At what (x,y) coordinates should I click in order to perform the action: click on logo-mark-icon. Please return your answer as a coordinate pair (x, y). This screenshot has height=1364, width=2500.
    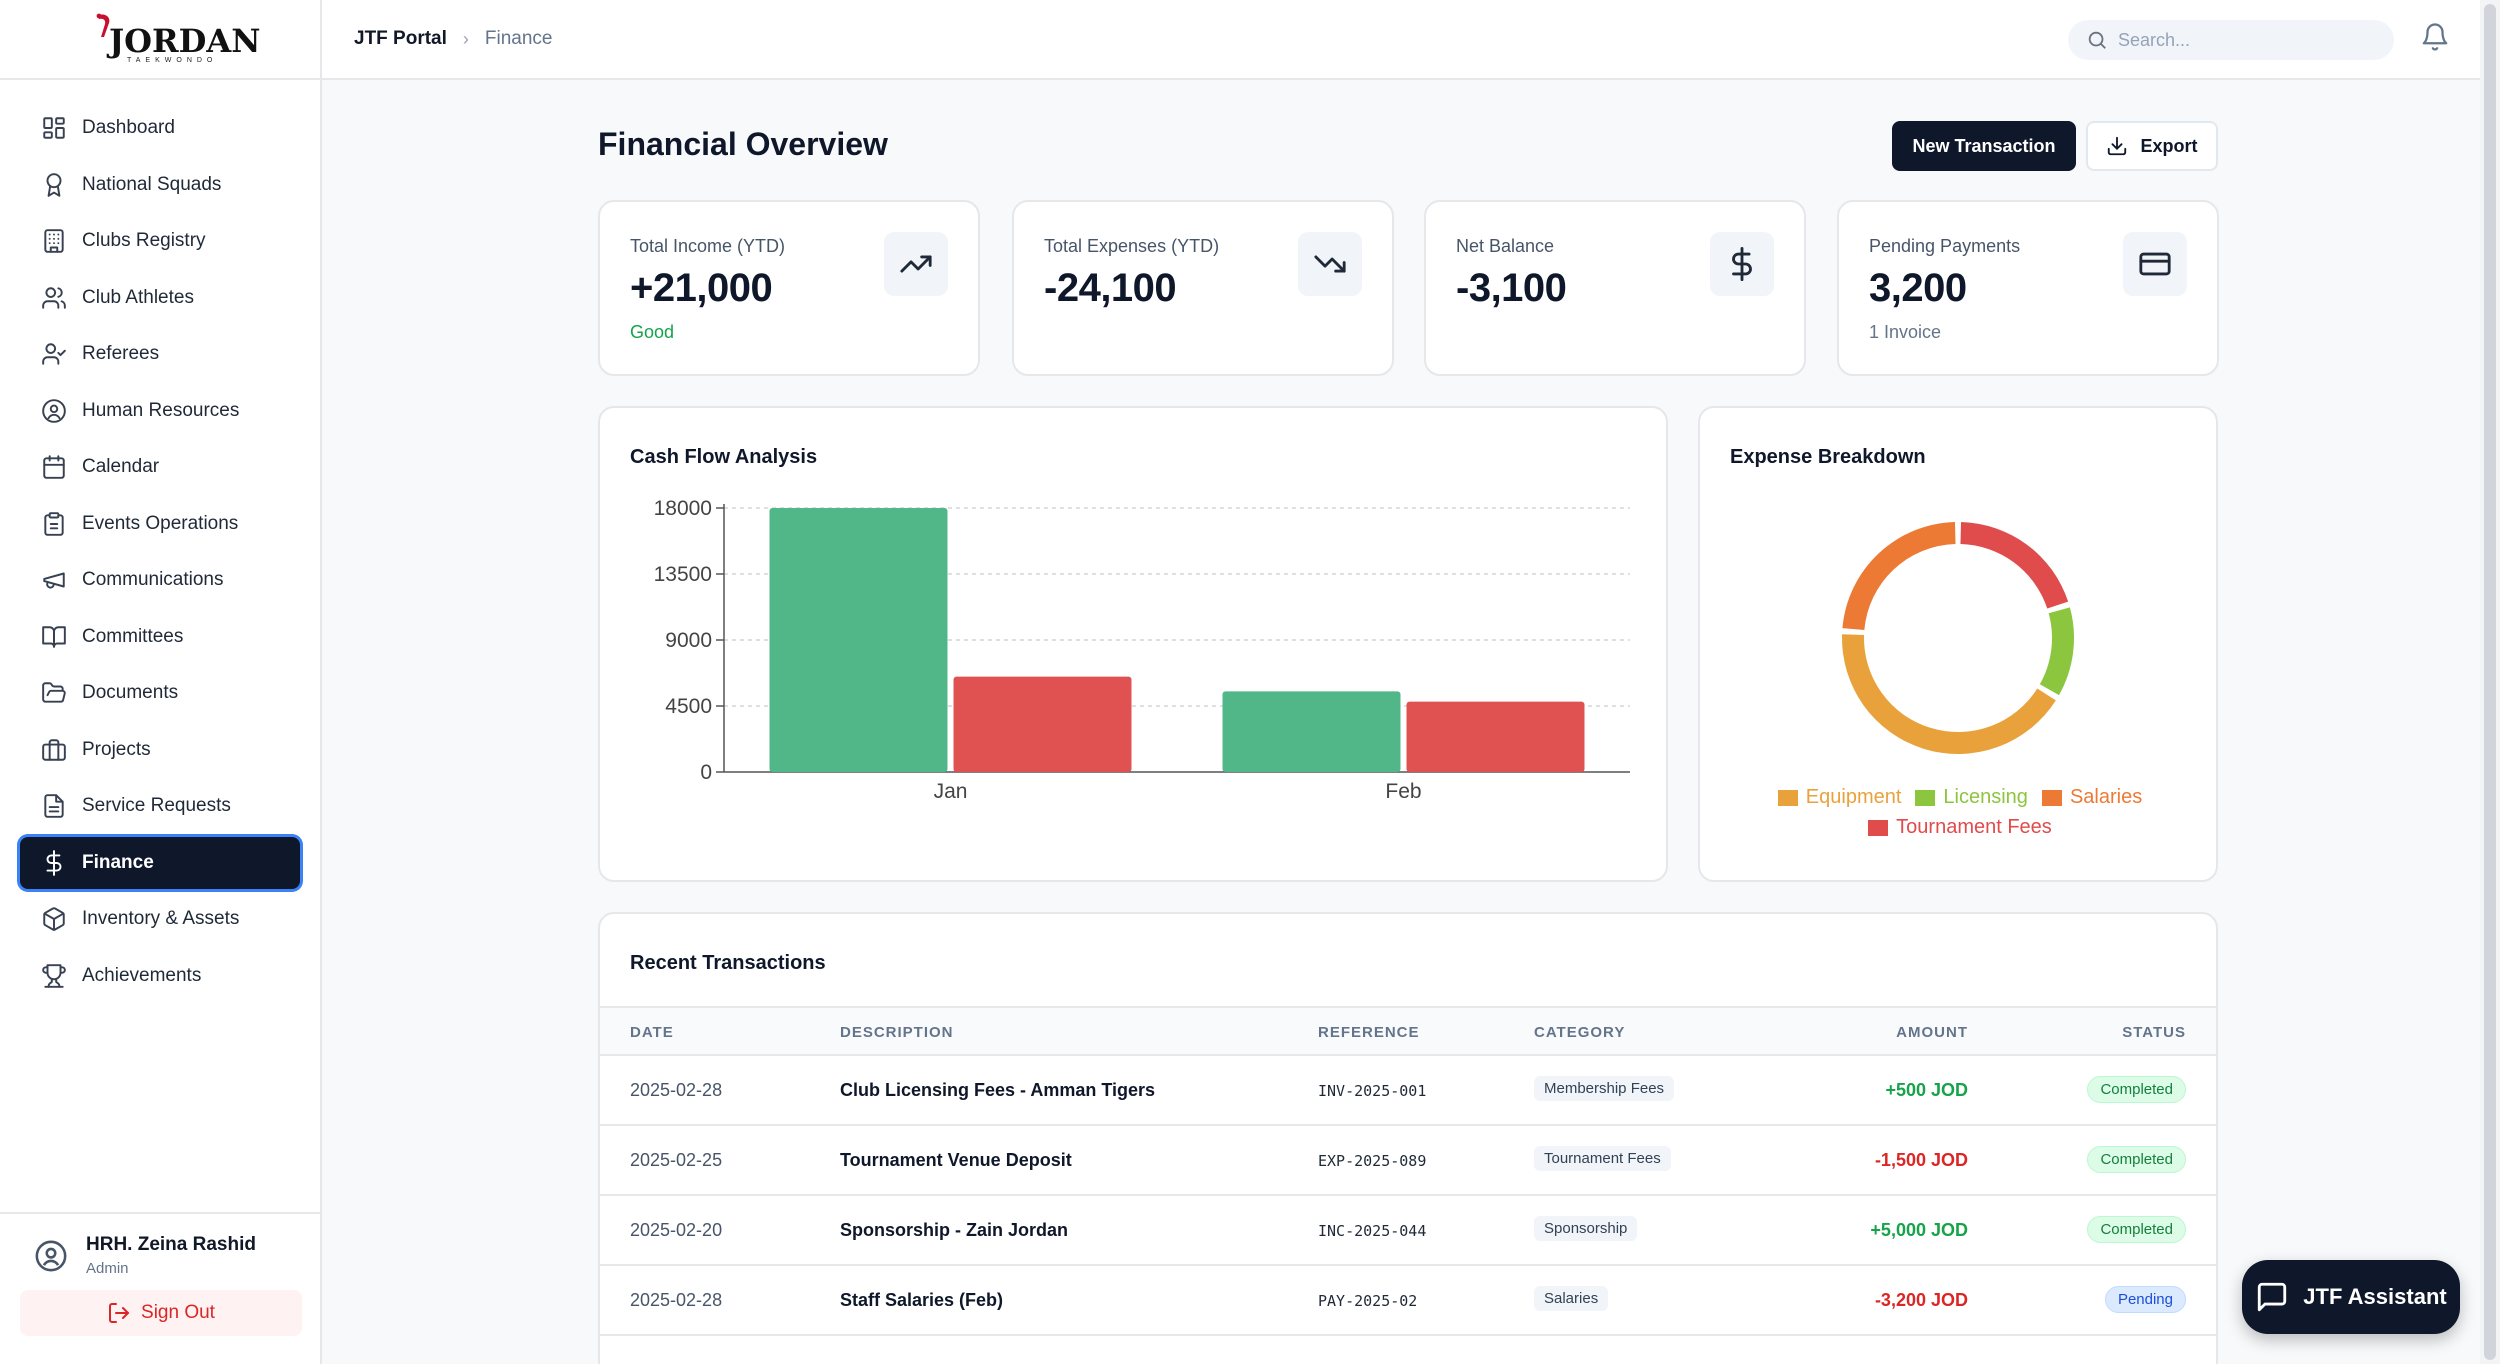
    Looking at the image, I should click on (103, 25).